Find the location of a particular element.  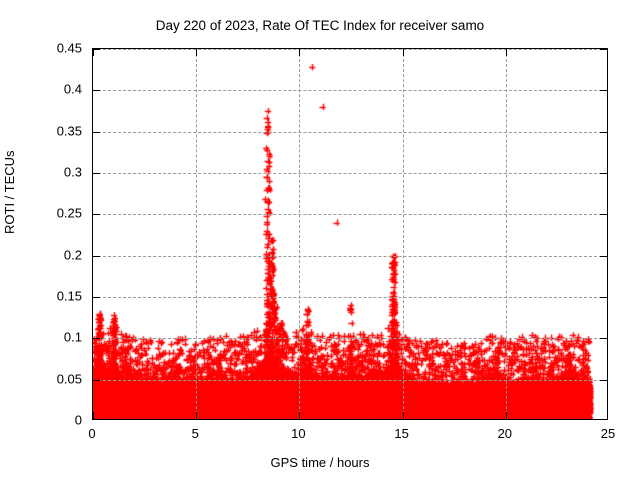

x-axis-tick-label: 25 is located at coordinates (608, 433).